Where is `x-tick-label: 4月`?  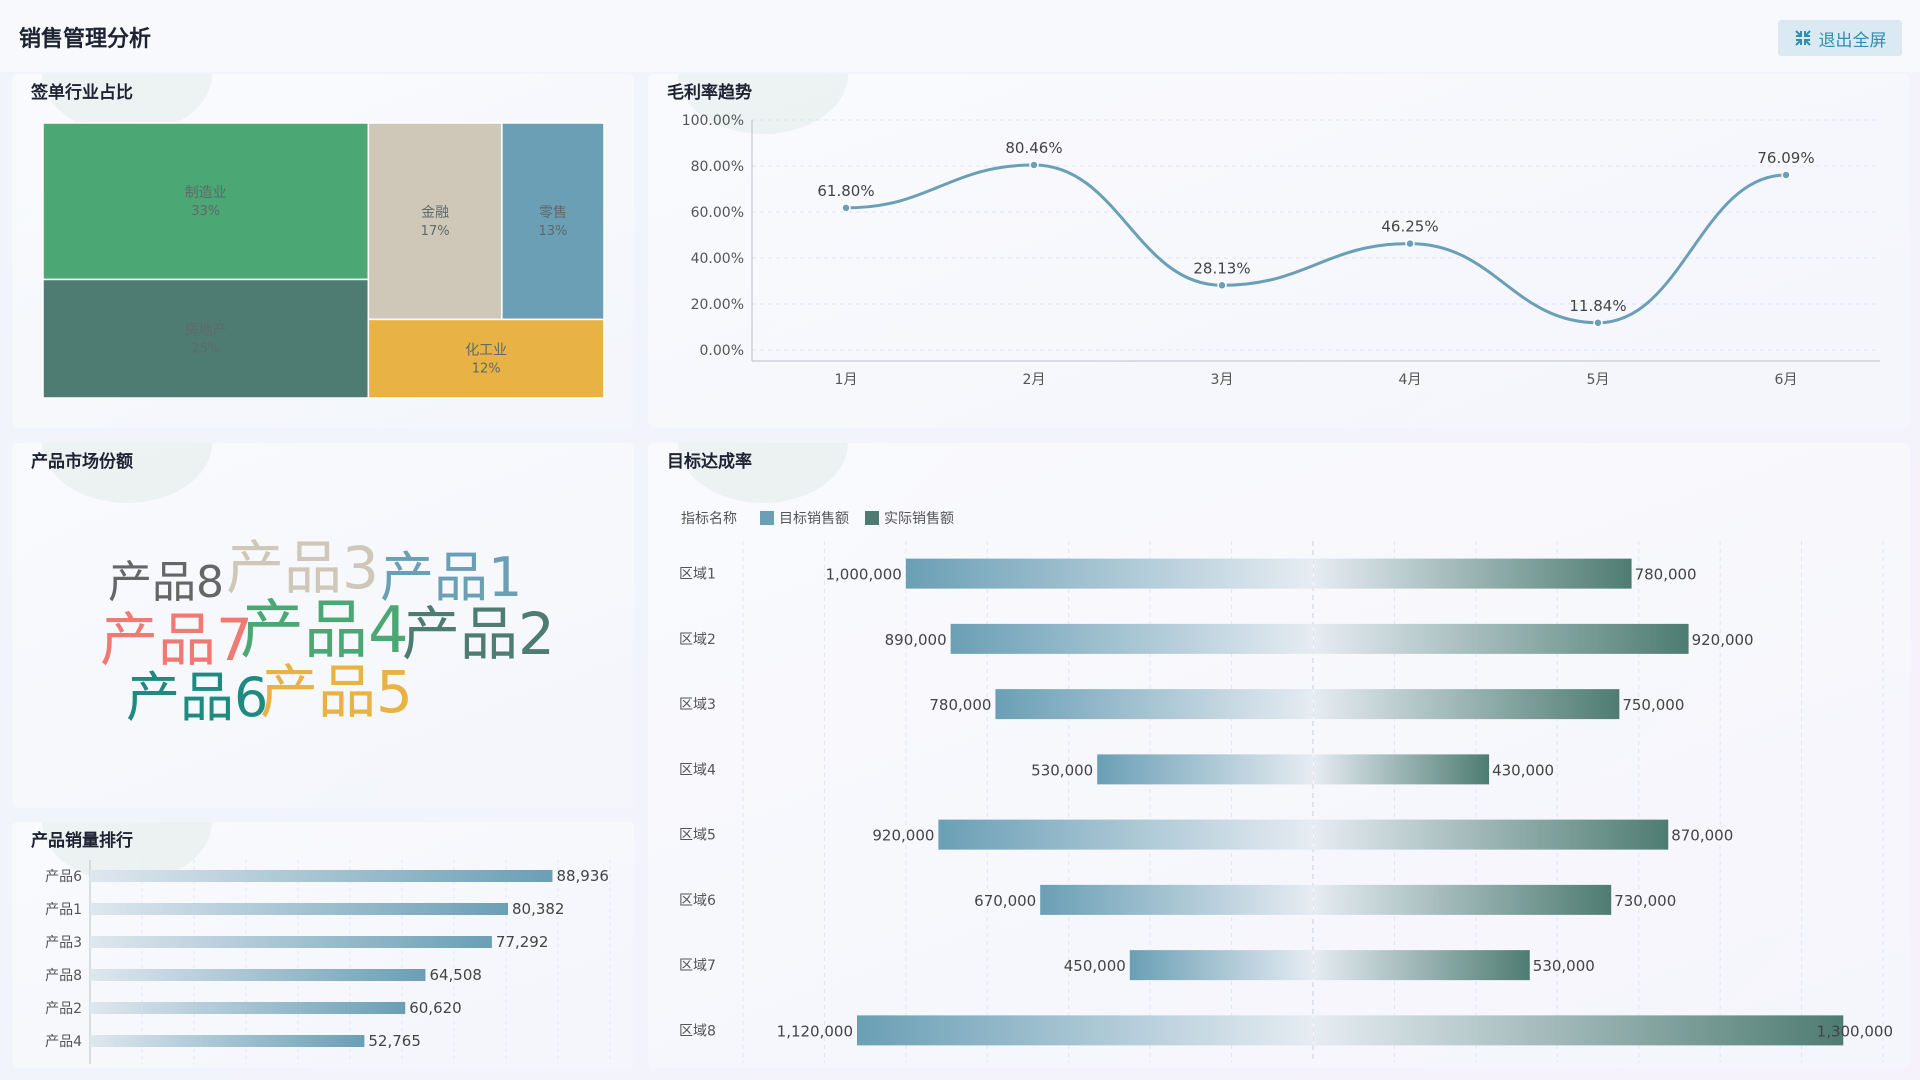
x-tick-label: 4月 is located at coordinates (1410, 380).